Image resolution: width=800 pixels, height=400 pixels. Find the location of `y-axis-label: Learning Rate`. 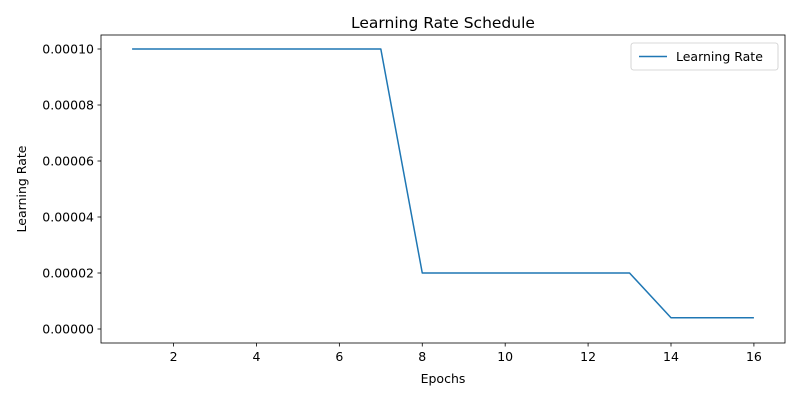

y-axis-label: Learning Rate is located at coordinates (21, 188).